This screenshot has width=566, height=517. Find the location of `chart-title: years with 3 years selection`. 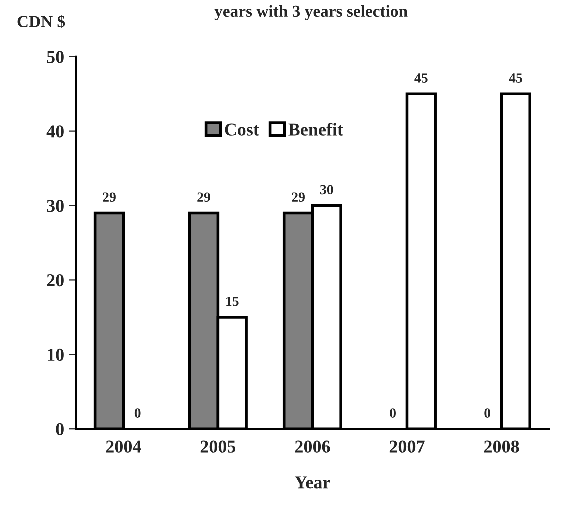

chart-title: years with 3 years selection is located at coordinates (311, 13).